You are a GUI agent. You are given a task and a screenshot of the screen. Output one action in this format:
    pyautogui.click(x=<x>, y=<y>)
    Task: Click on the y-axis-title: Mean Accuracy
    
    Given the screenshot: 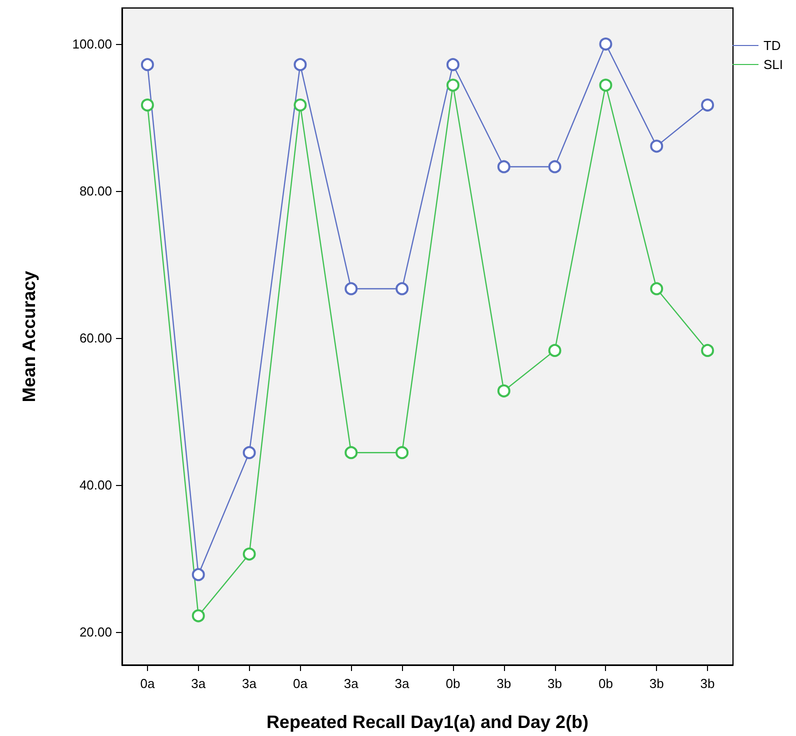 What is the action you would take?
    pyautogui.click(x=29, y=336)
    